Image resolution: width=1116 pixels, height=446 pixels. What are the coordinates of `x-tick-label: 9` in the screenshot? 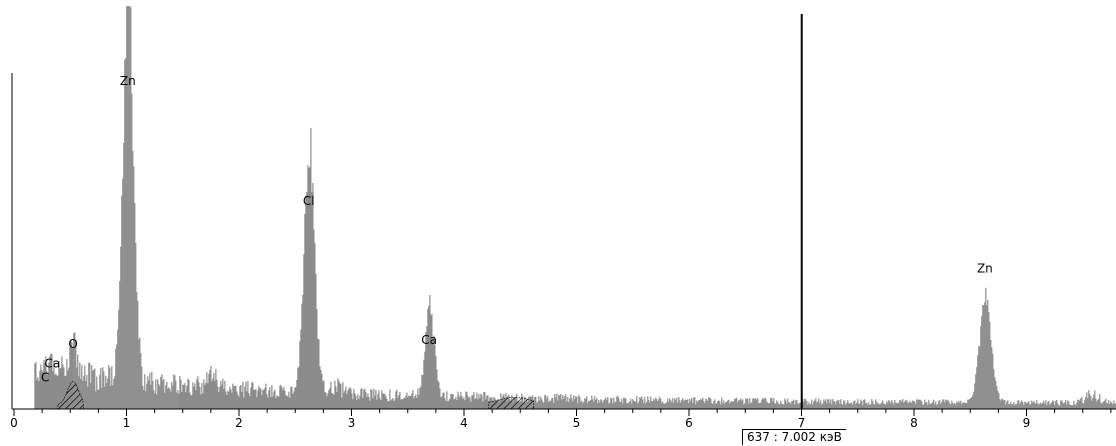 It's located at (1027, 423).